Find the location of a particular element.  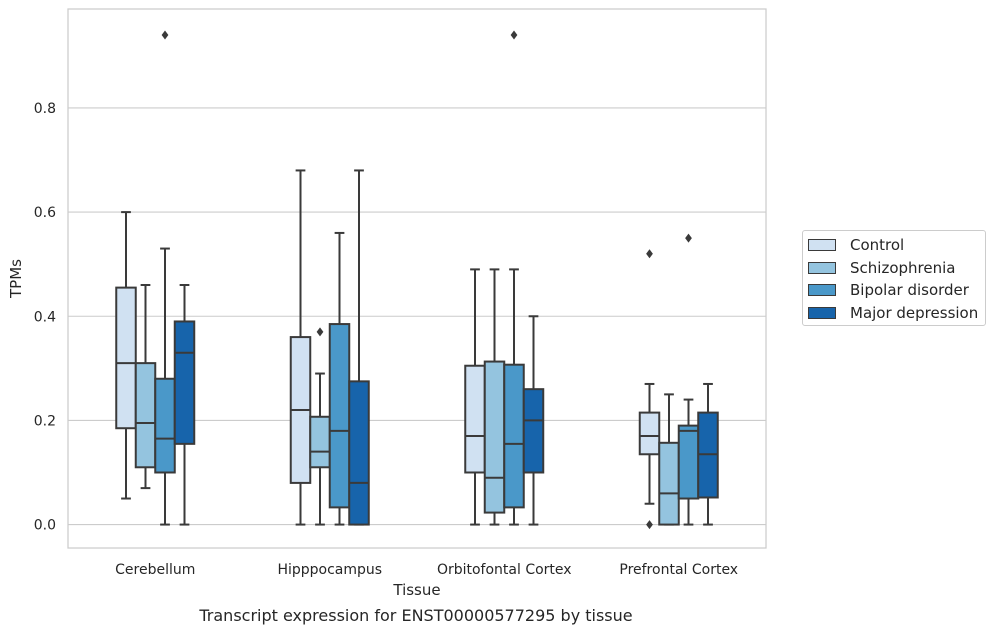

y-axis-label: TPMs is located at coordinates (16, 279).